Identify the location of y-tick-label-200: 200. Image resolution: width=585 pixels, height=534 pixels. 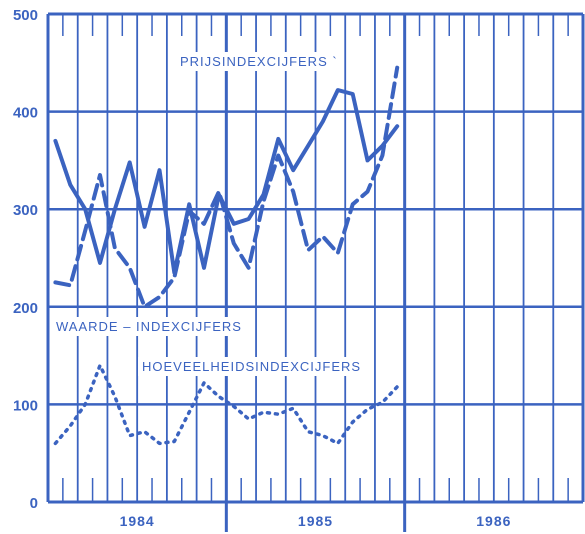
(25, 308).